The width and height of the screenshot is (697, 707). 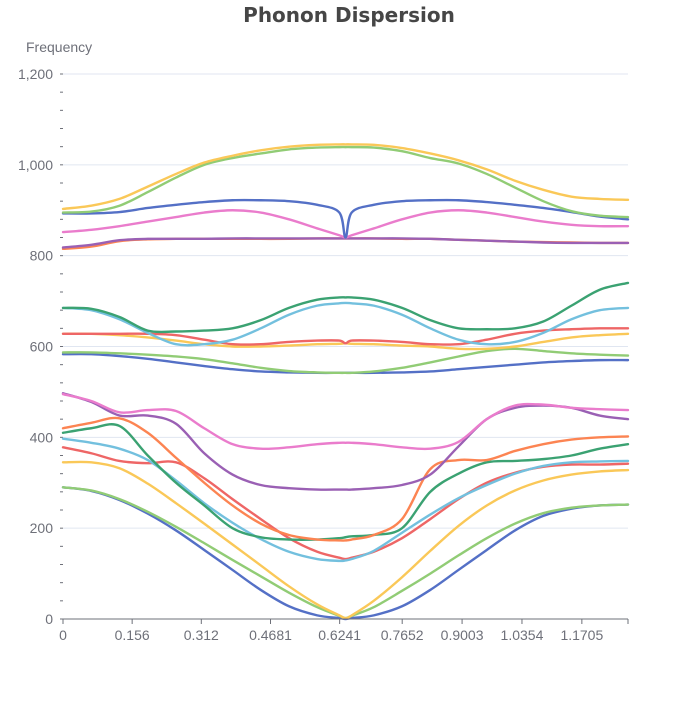 What do you see at coordinates (462, 635) in the screenshot?
I see `x-tick-label-6: 0.9003` at bounding box center [462, 635].